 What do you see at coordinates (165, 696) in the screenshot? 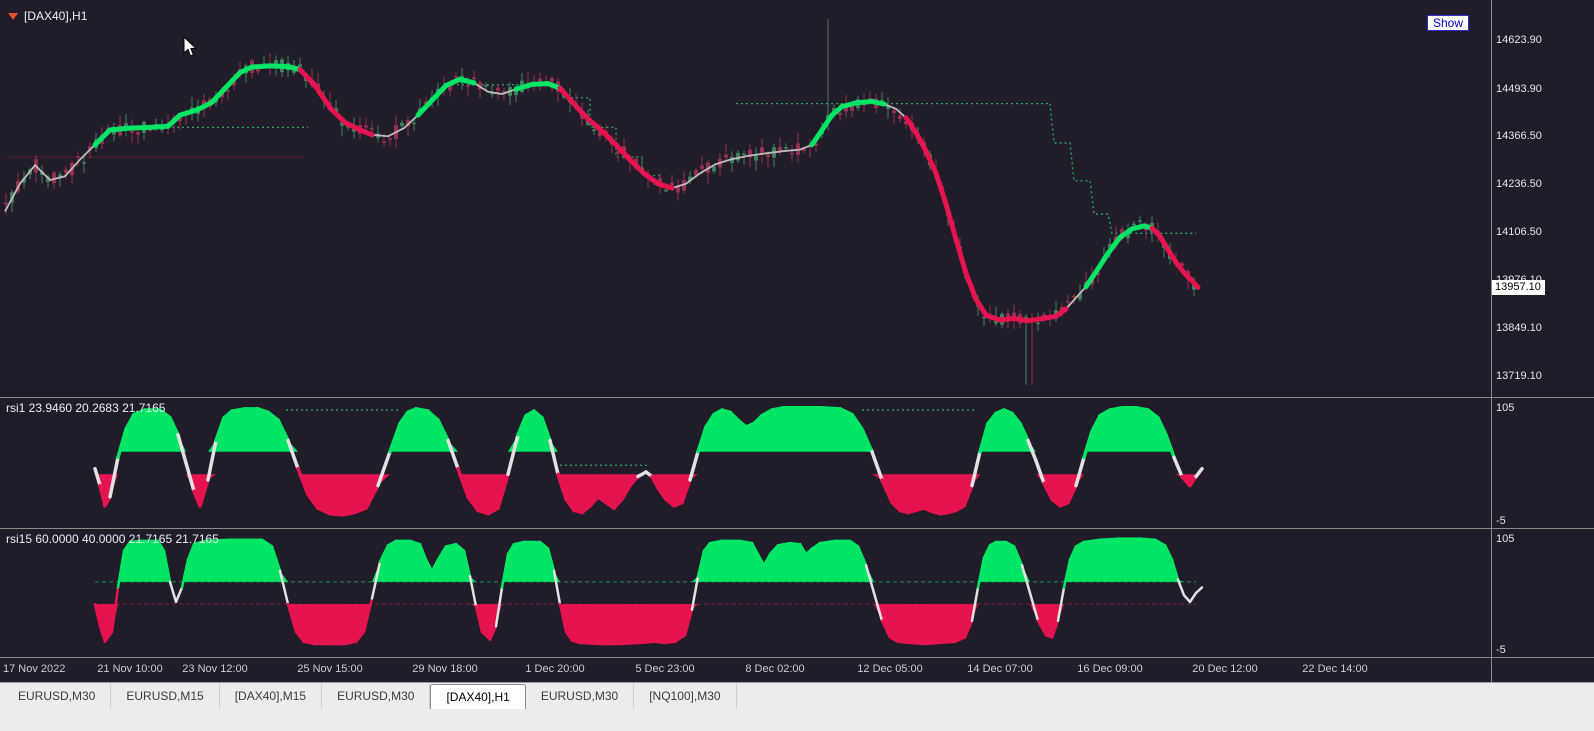
I see `chart-tab-eurusd-m15: EURUSD,M15` at bounding box center [165, 696].